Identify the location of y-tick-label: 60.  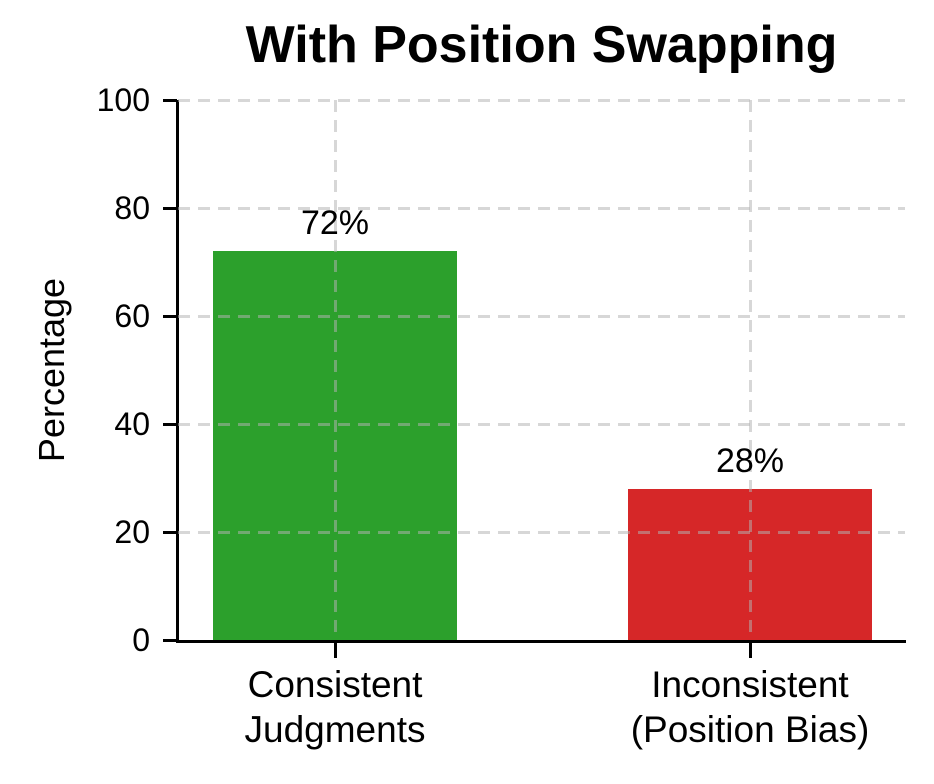
(132, 316).